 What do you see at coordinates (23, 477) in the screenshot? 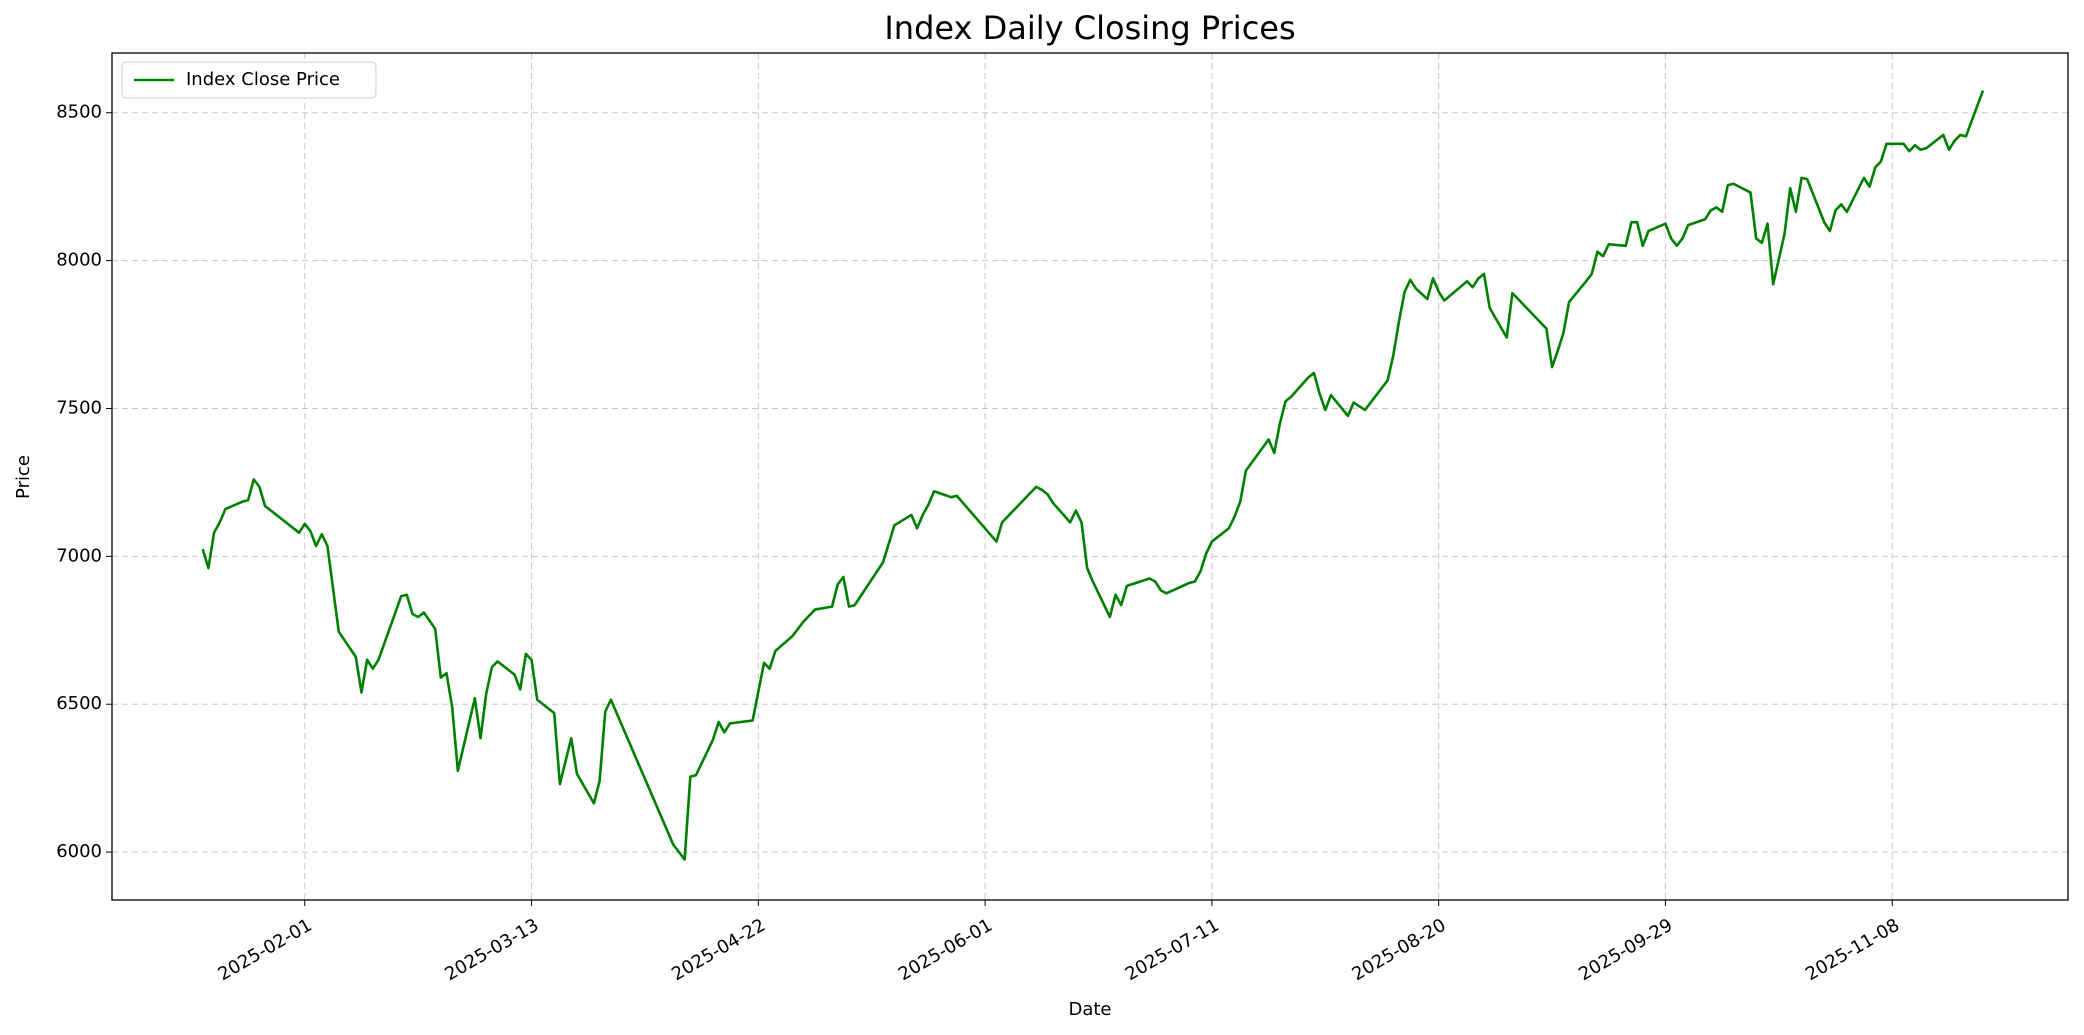
I see `y-axis-label: Price` at bounding box center [23, 477].